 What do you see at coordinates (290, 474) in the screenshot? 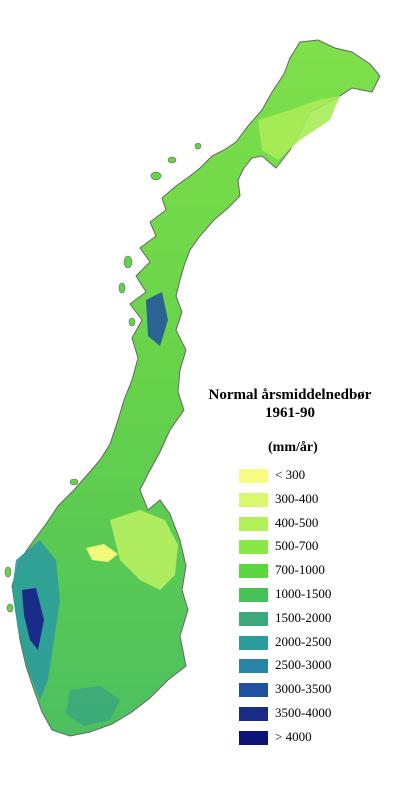
I see `legend-label: < 300` at bounding box center [290, 474].